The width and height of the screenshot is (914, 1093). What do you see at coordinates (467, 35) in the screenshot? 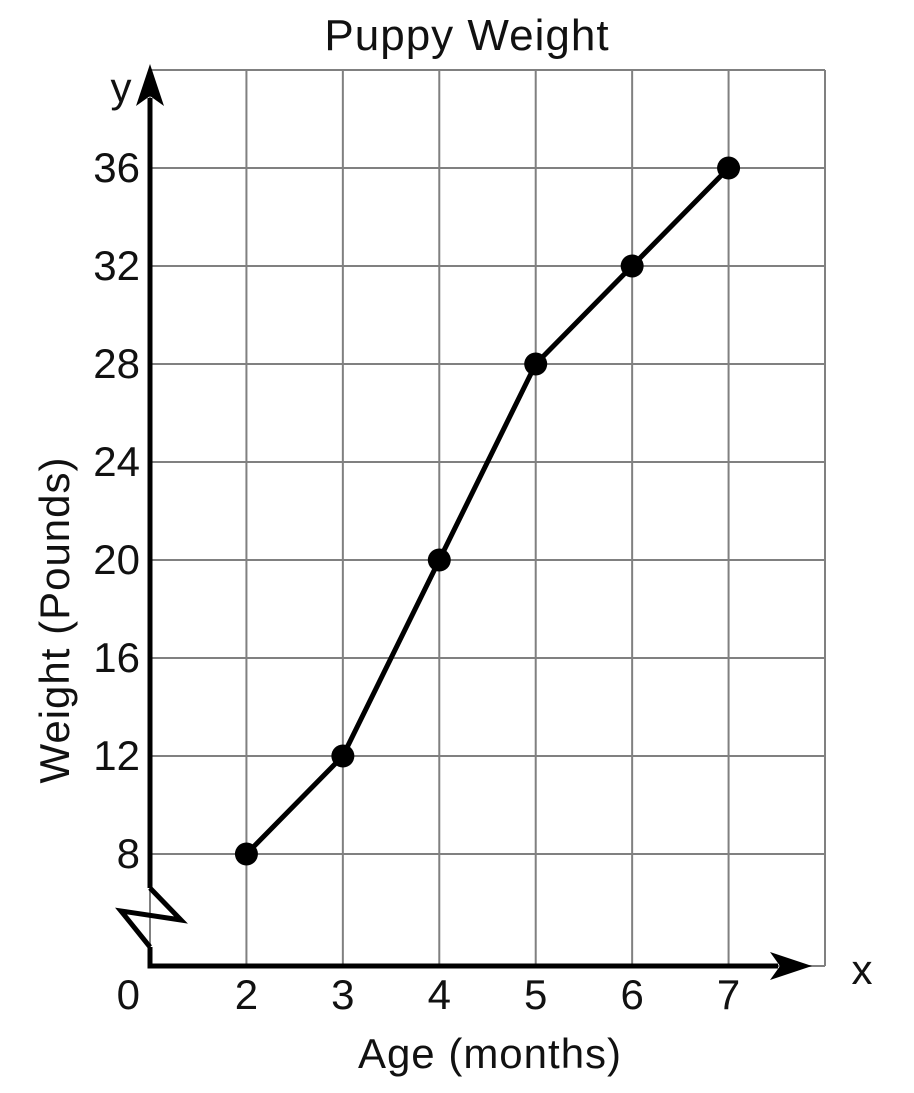
I see `chart-title: Puppy Weight` at bounding box center [467, 35].